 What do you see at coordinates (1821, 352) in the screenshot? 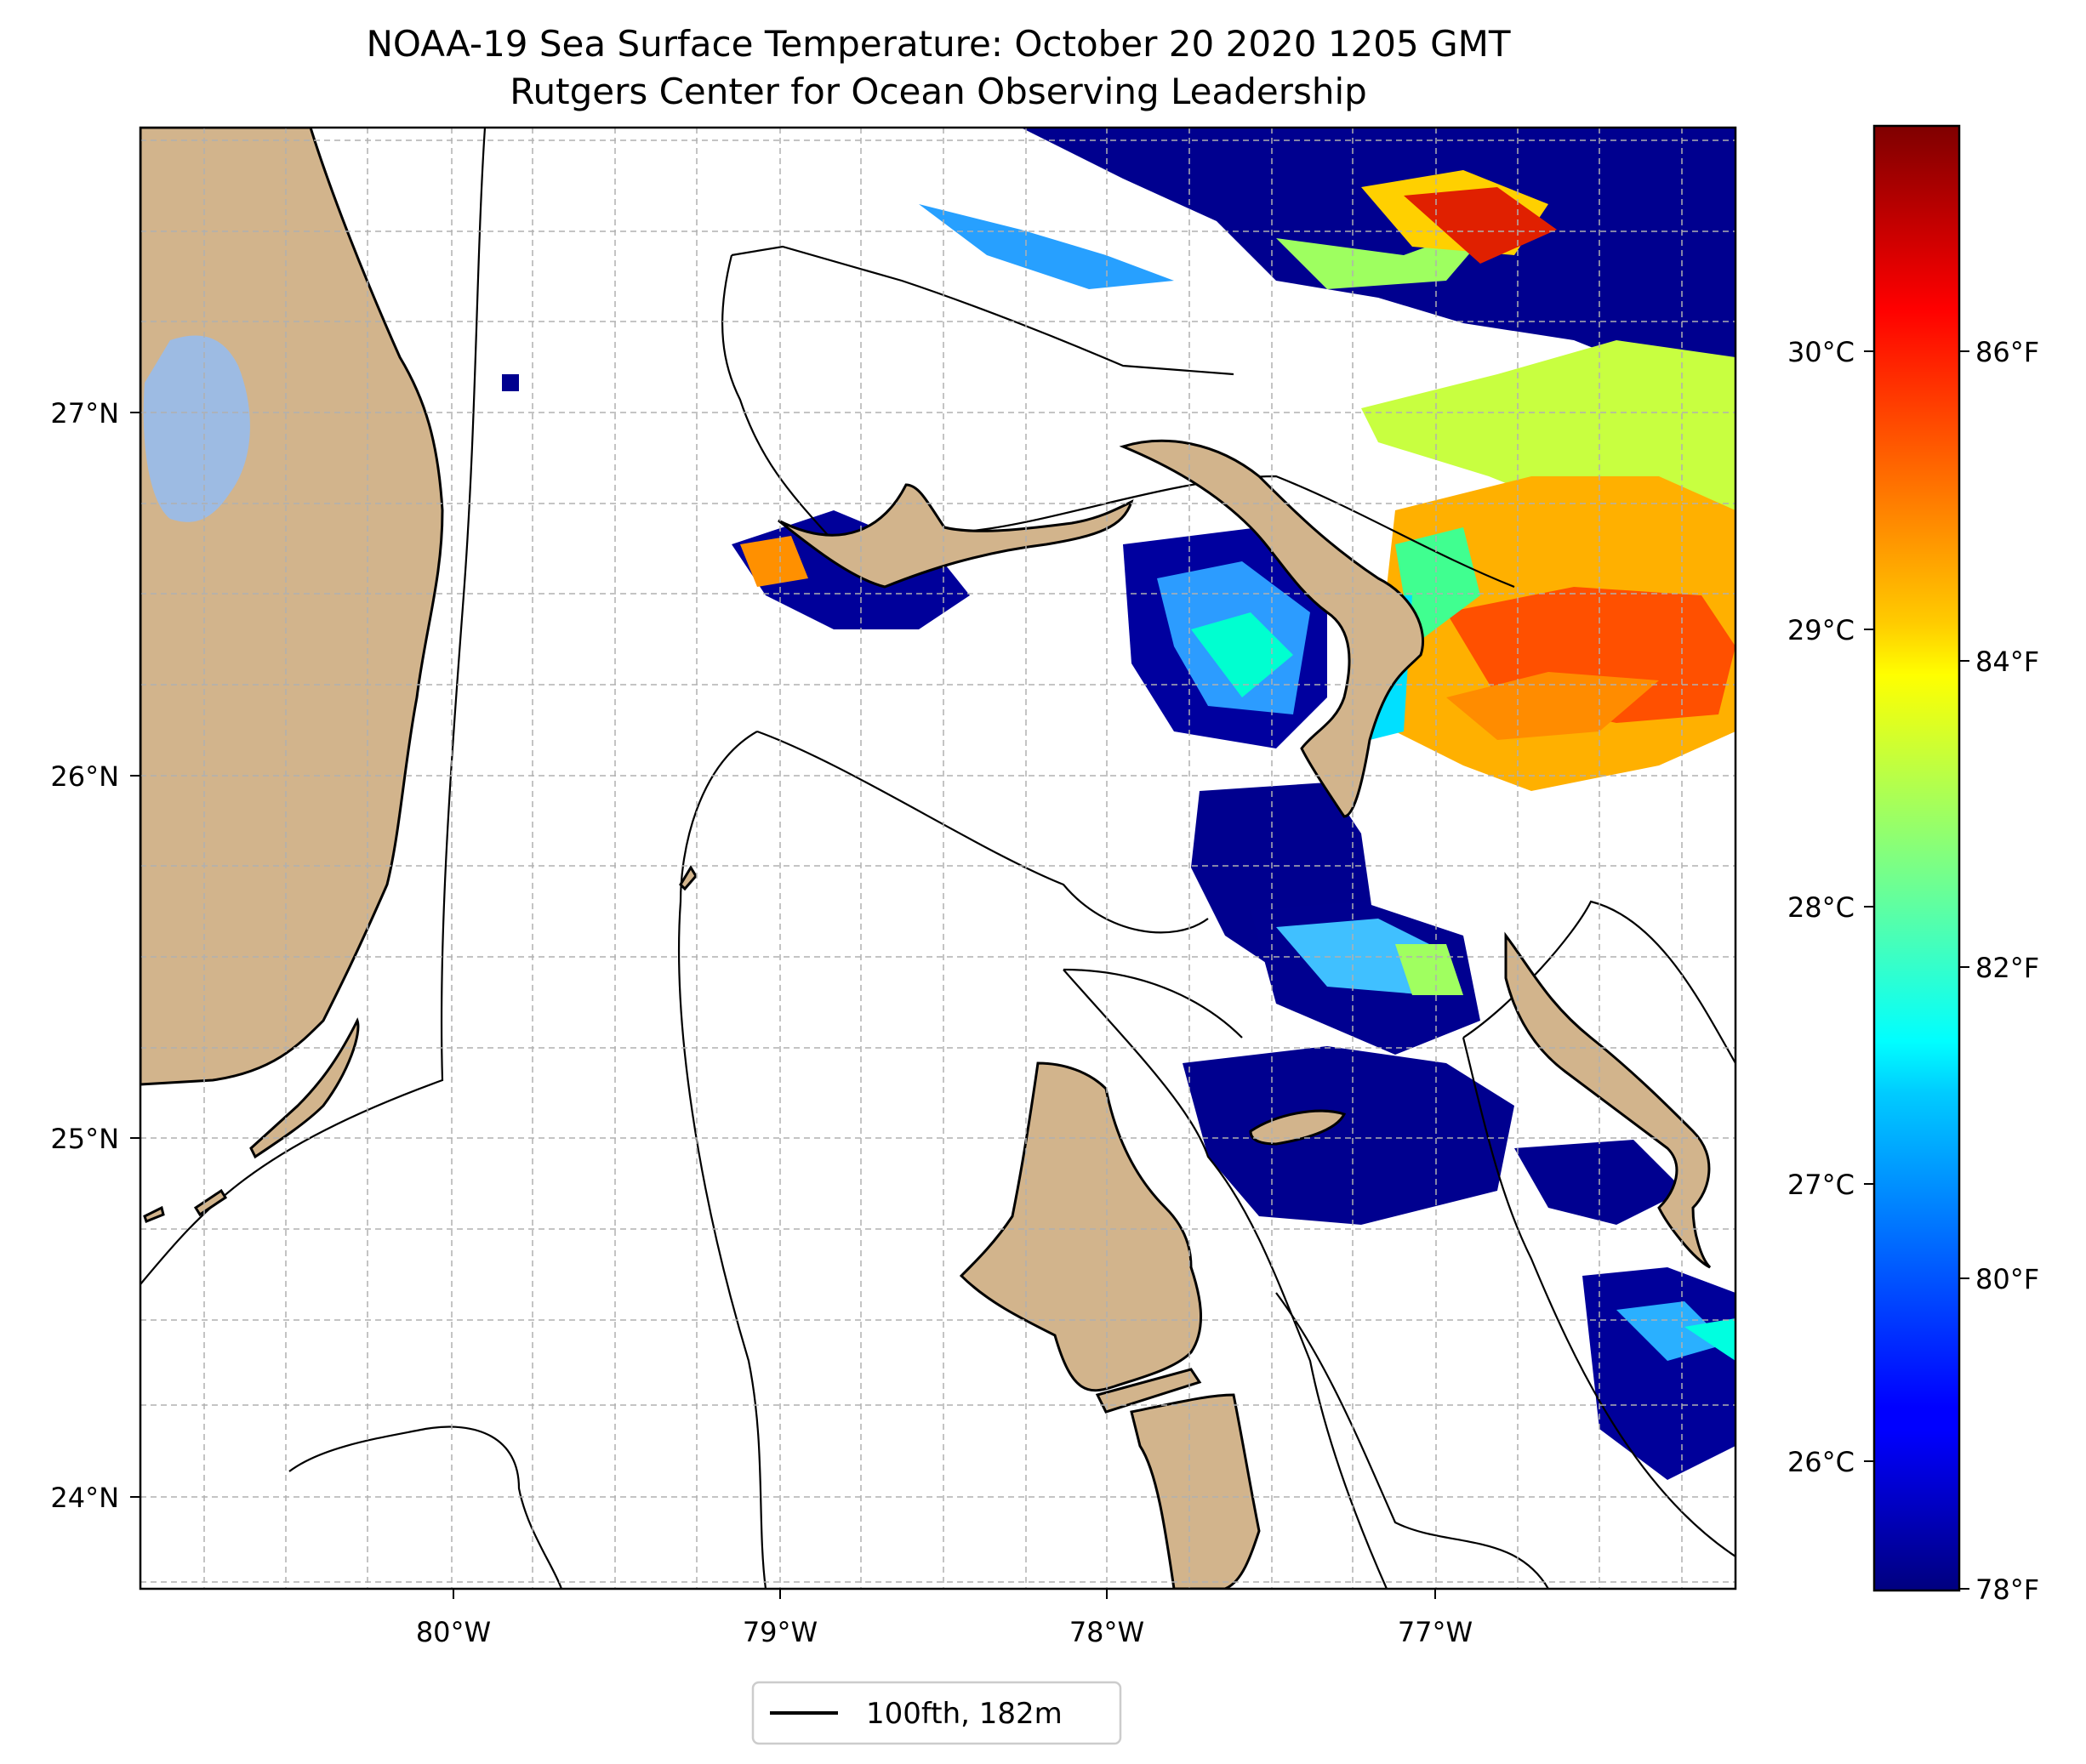
I see `colorbar-label-30c: 30°C` at bounding box center [1821, 352].